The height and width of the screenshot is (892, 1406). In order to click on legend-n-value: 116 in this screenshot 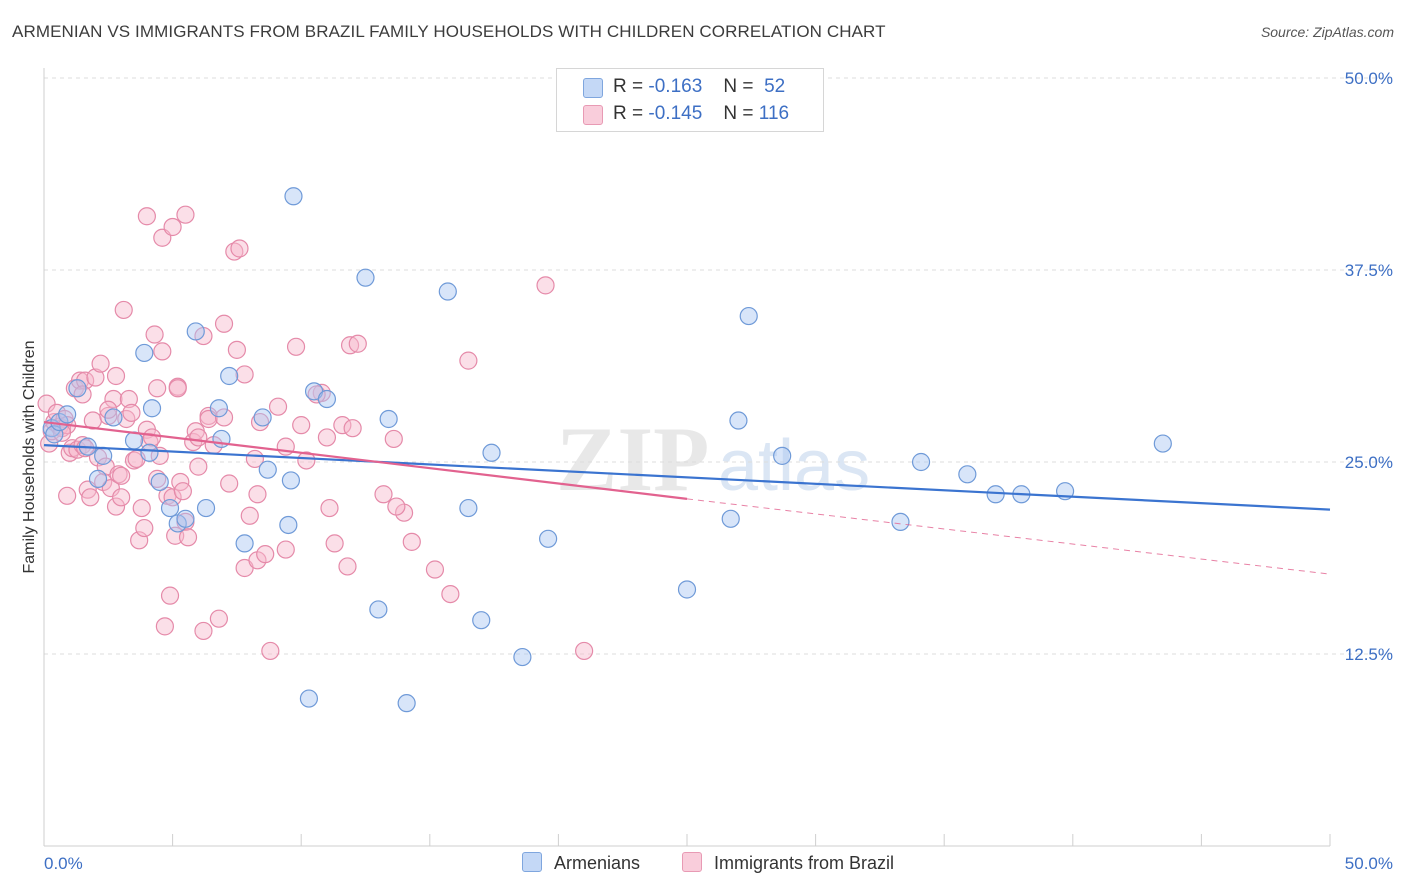, I will do `click(774, 113)`.